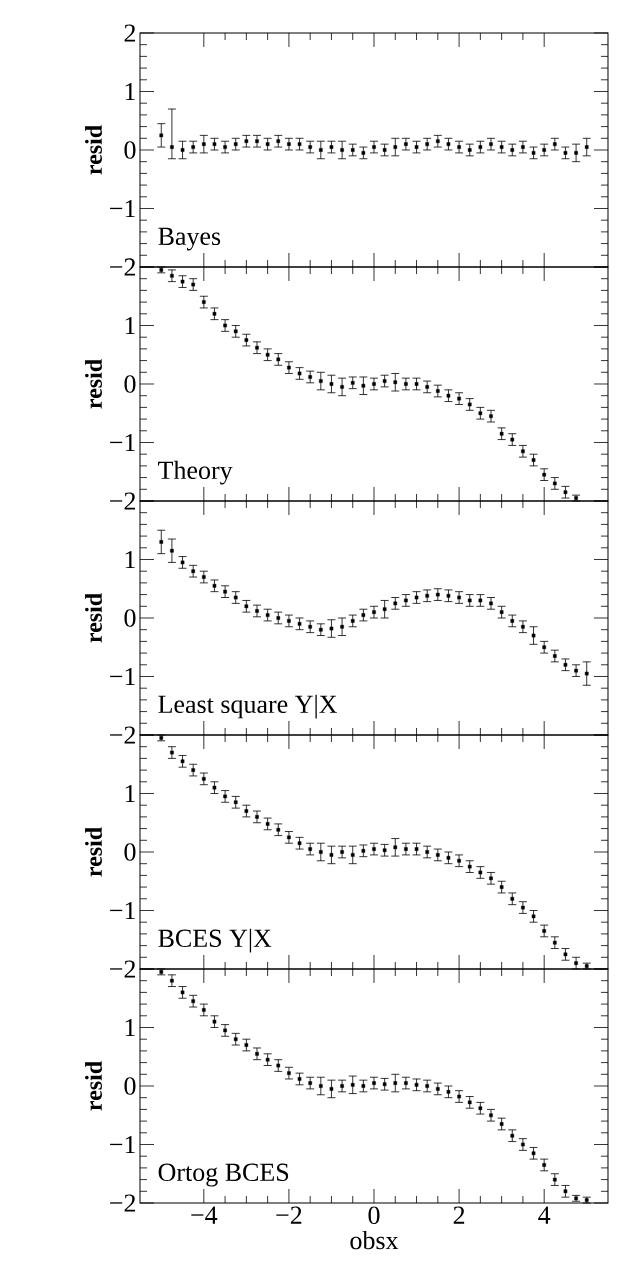 The height and width of the screenshot is (1286, 619). Describe the element at coordinates (204, 1215) in the screenshot. I see `x-tick-label: −4` at that location.